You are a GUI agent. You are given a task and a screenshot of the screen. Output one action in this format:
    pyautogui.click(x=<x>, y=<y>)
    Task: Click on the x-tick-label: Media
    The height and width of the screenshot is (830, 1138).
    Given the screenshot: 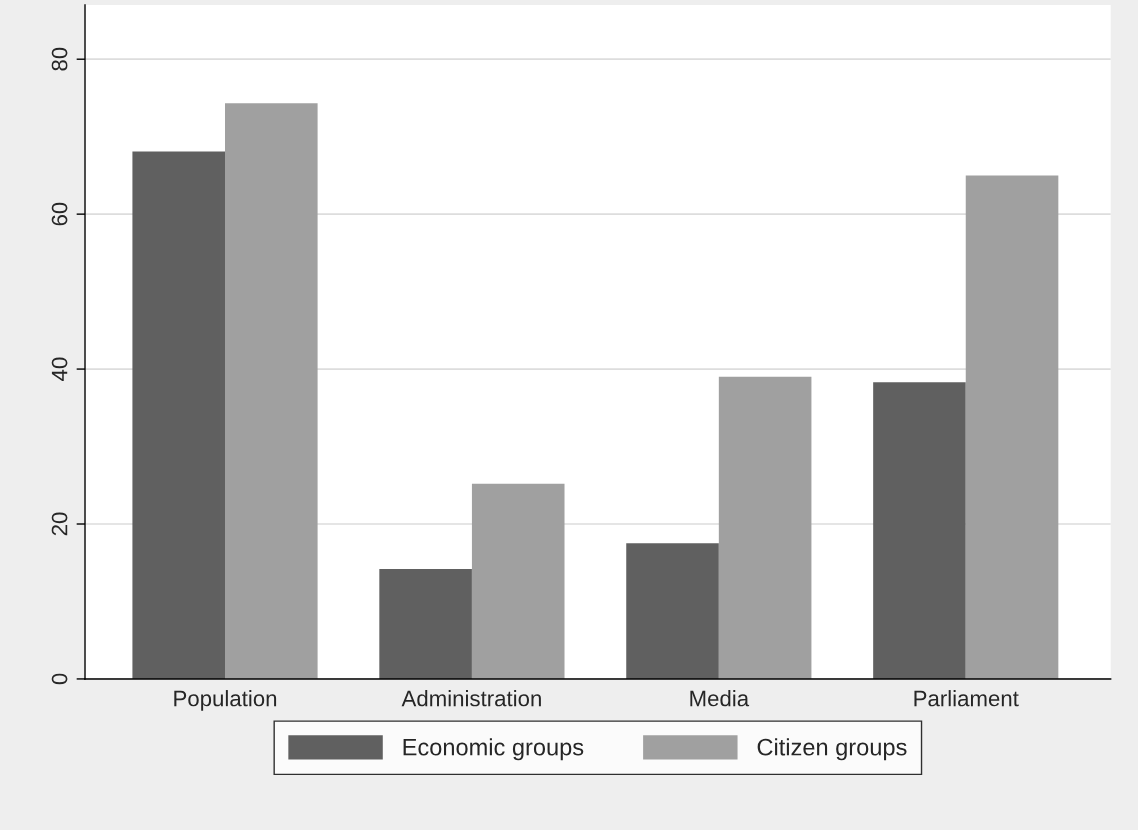 What is the action you would take?
    pyautogui.click(x=720, y=698)
    